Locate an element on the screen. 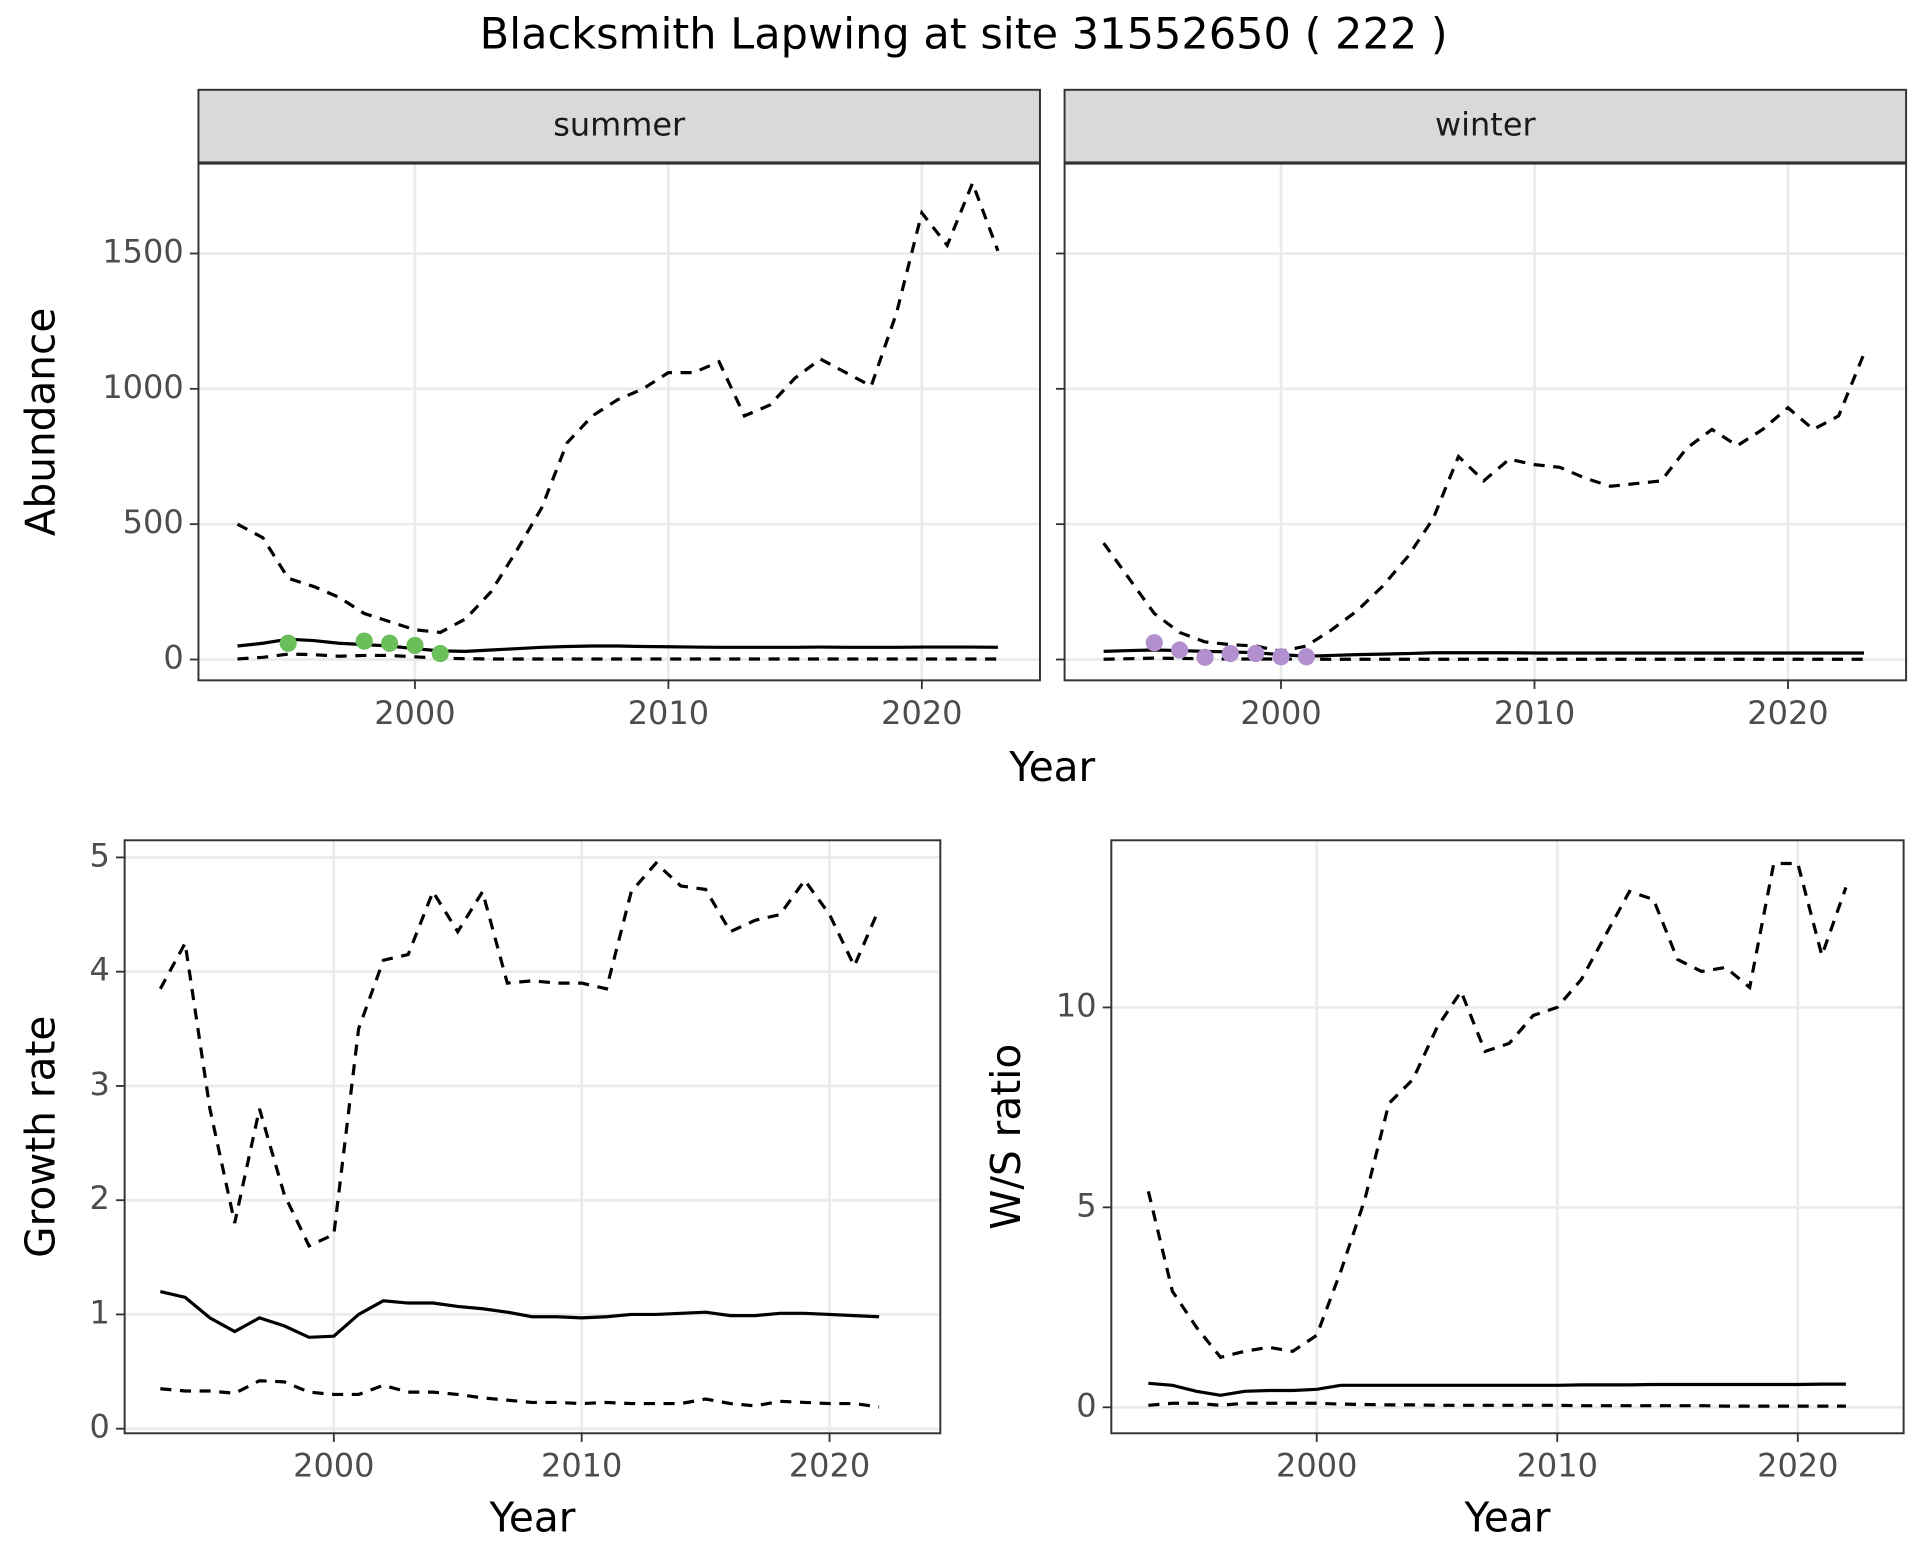 This screenshot has height=1560, width=1920. y-tick-label: 3 is located at coordinates (100, 1084).